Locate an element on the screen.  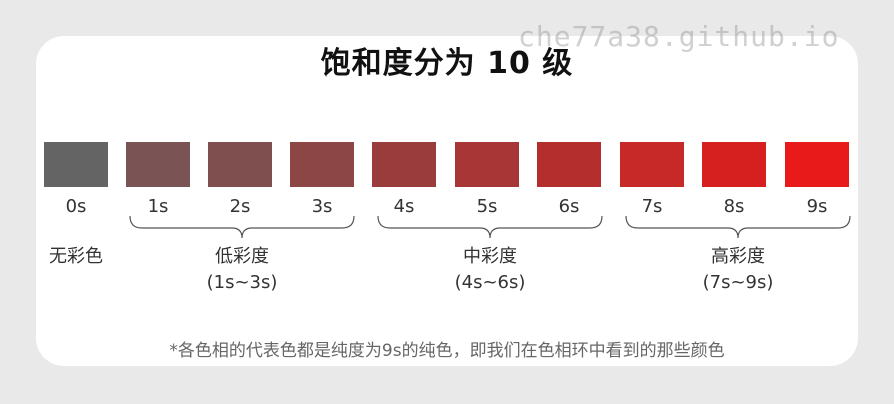
swatch-5s is located at coordinates (487, 164).